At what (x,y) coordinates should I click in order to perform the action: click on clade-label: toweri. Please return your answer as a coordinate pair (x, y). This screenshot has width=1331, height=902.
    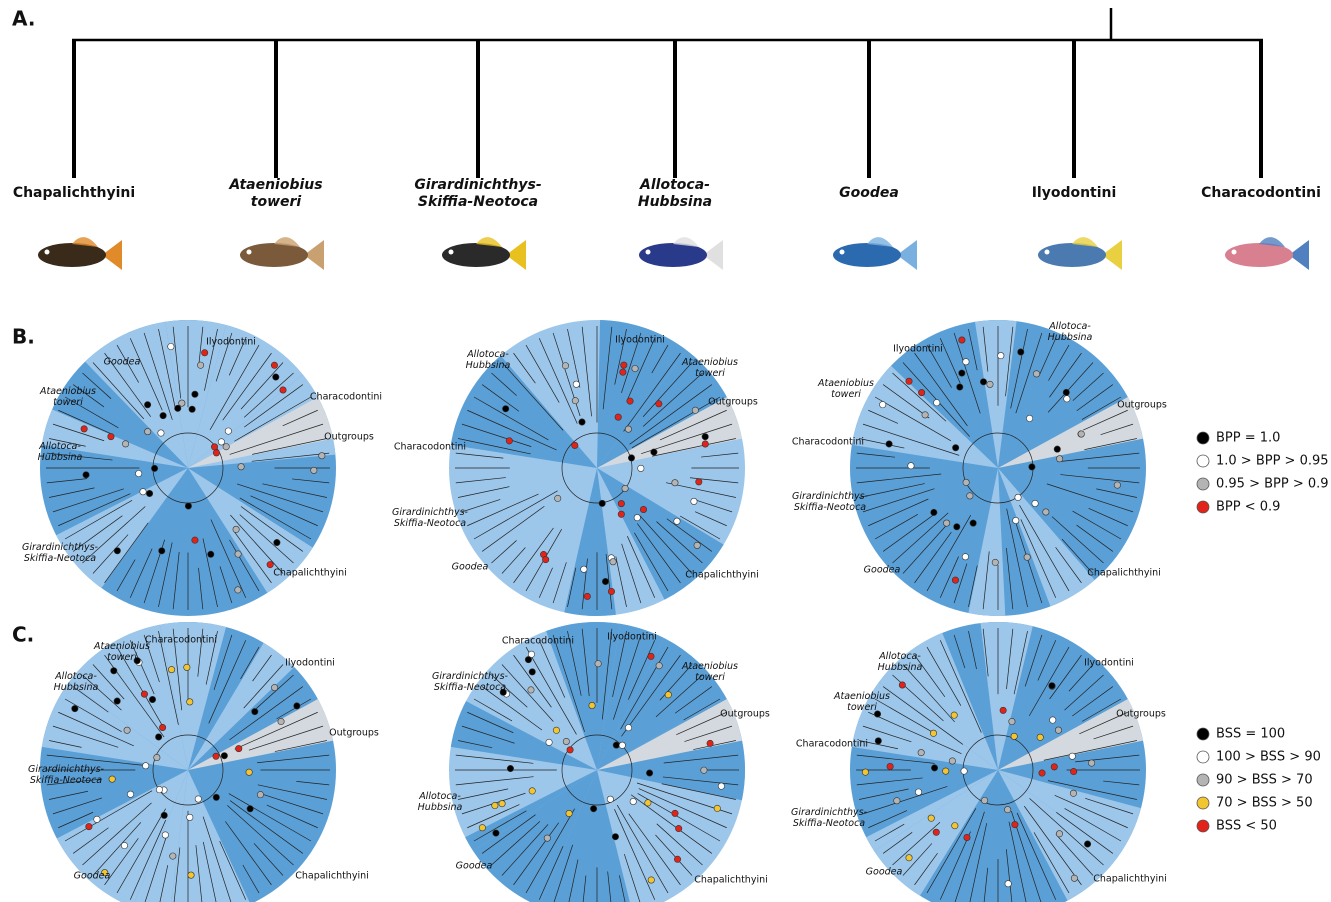
    Looking at the image, I should click on (846, 394).